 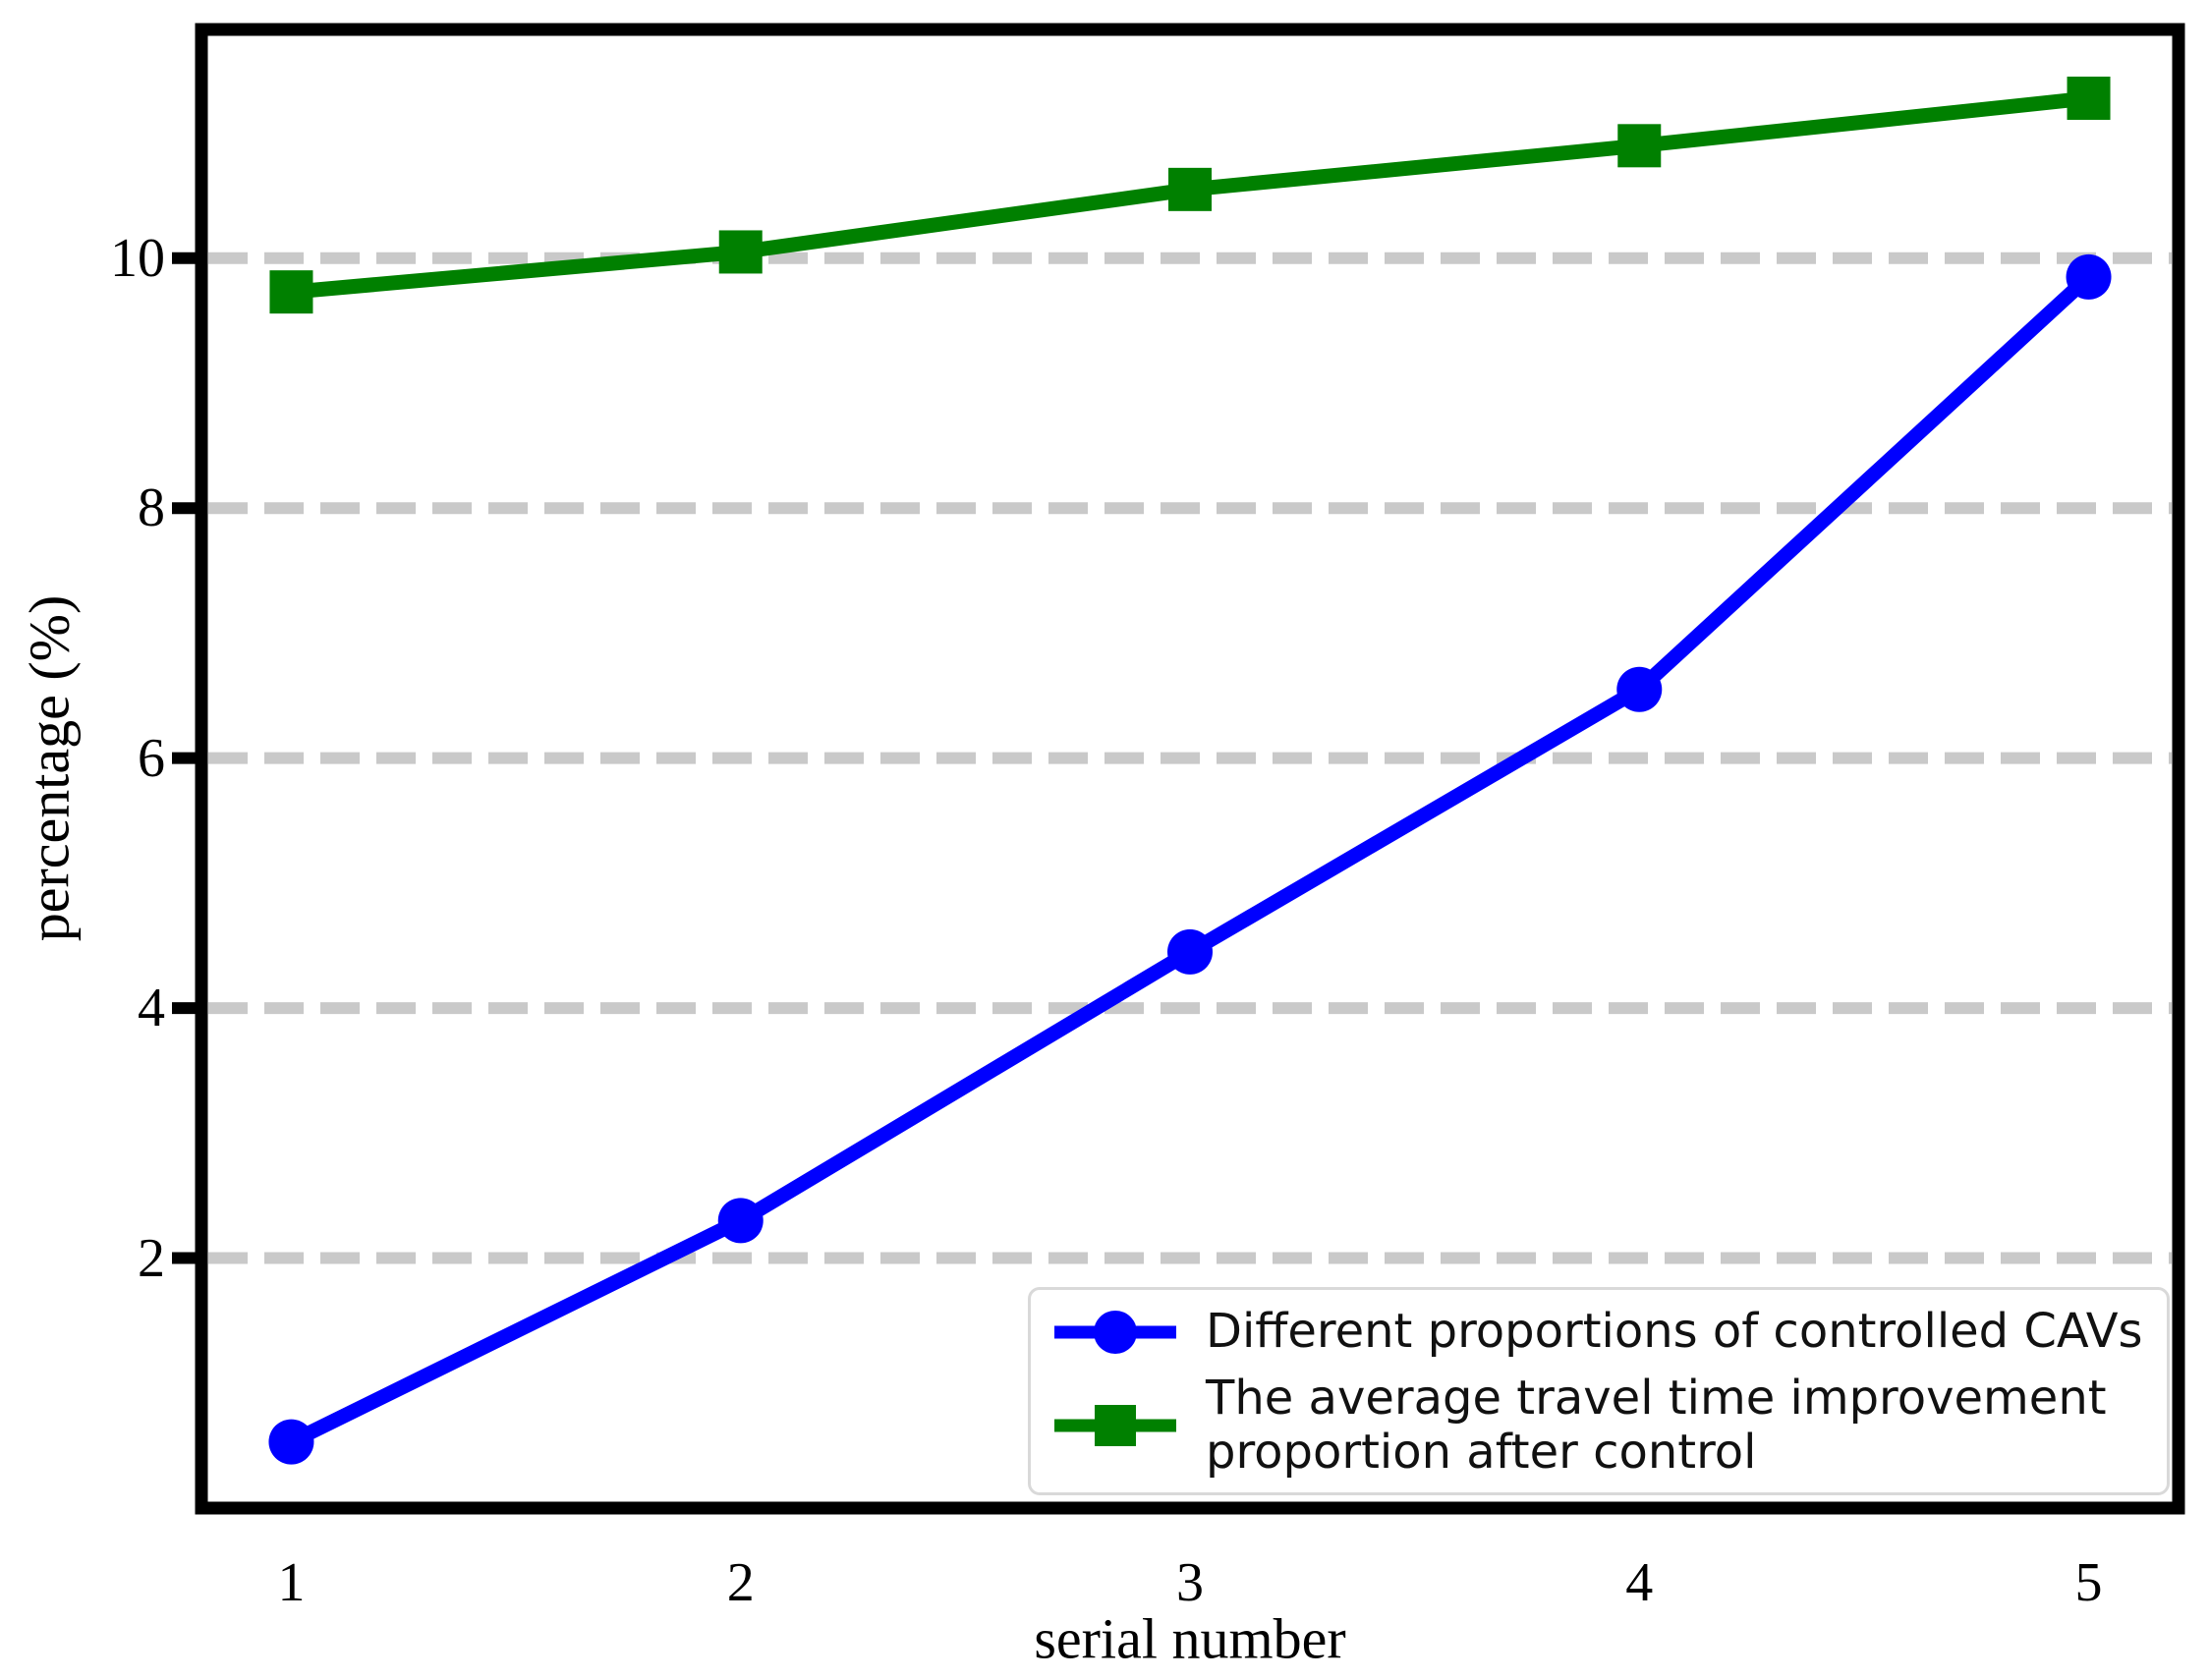 I want to click on legend-entry-cav-proportion: Different proportions of controlled CAVs, so click(x=1598, y=1332).